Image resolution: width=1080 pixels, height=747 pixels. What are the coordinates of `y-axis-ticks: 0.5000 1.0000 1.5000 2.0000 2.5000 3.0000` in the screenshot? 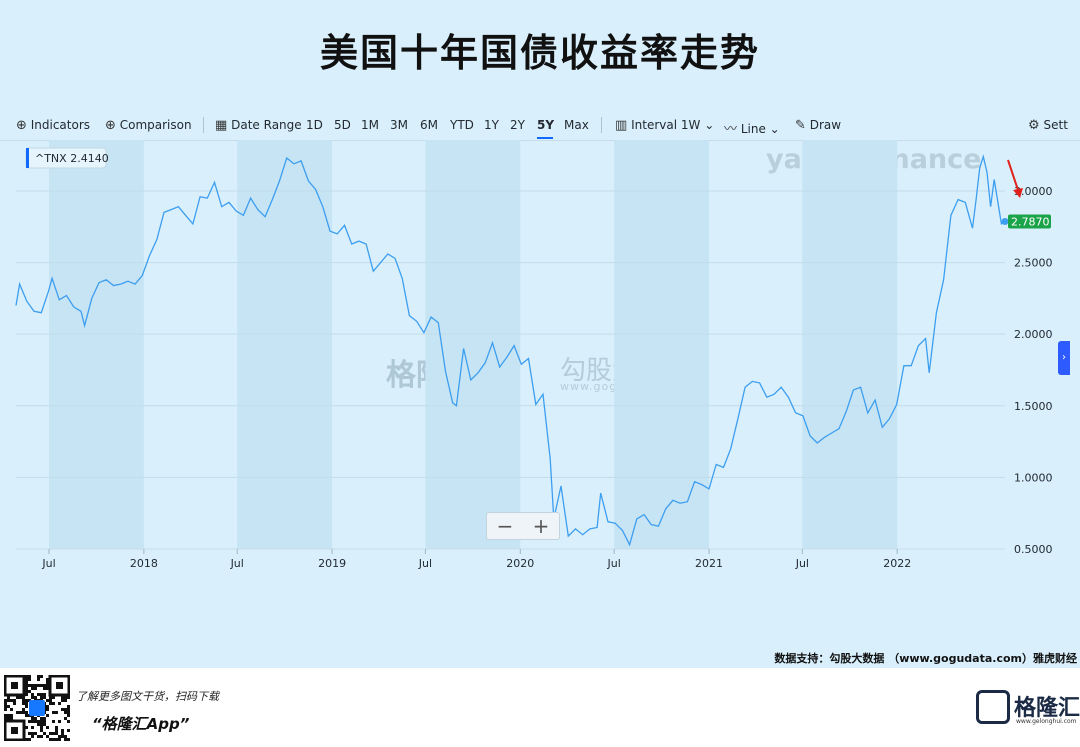 It's located at (1033, 370).